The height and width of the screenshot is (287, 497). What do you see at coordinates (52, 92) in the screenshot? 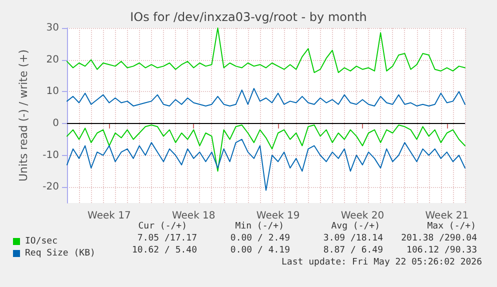
I see `y-tick-label: 10` at bounding box center [52, 92].